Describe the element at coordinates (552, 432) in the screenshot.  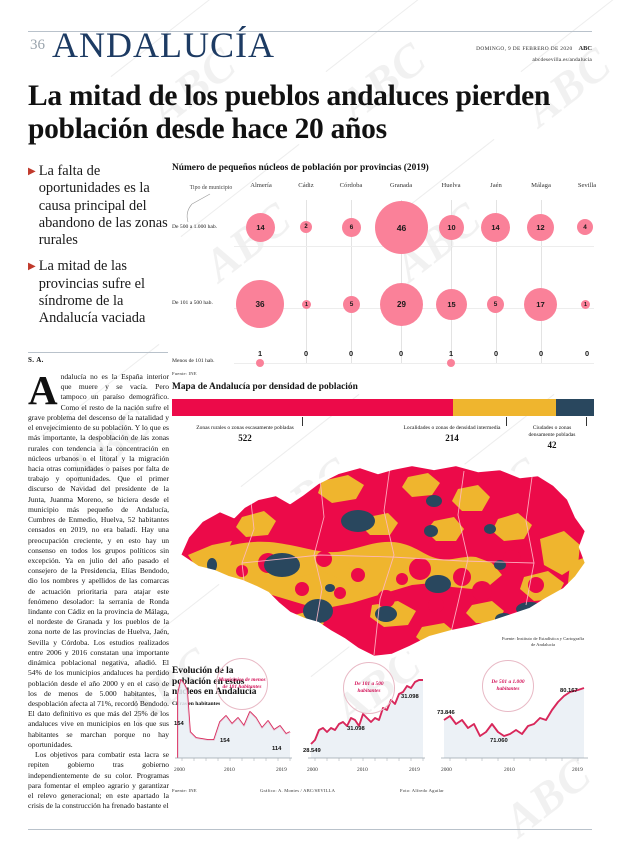
I see `legend-label: Ciudades o zonas densamente pobladas` at that location.